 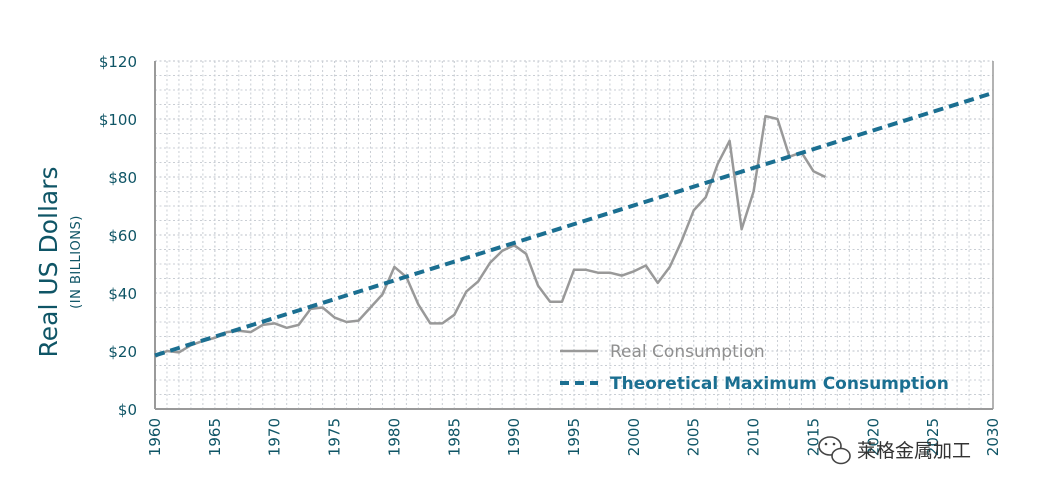 I want to click on x-tick-label: 1990, so click(x=514, y=437).